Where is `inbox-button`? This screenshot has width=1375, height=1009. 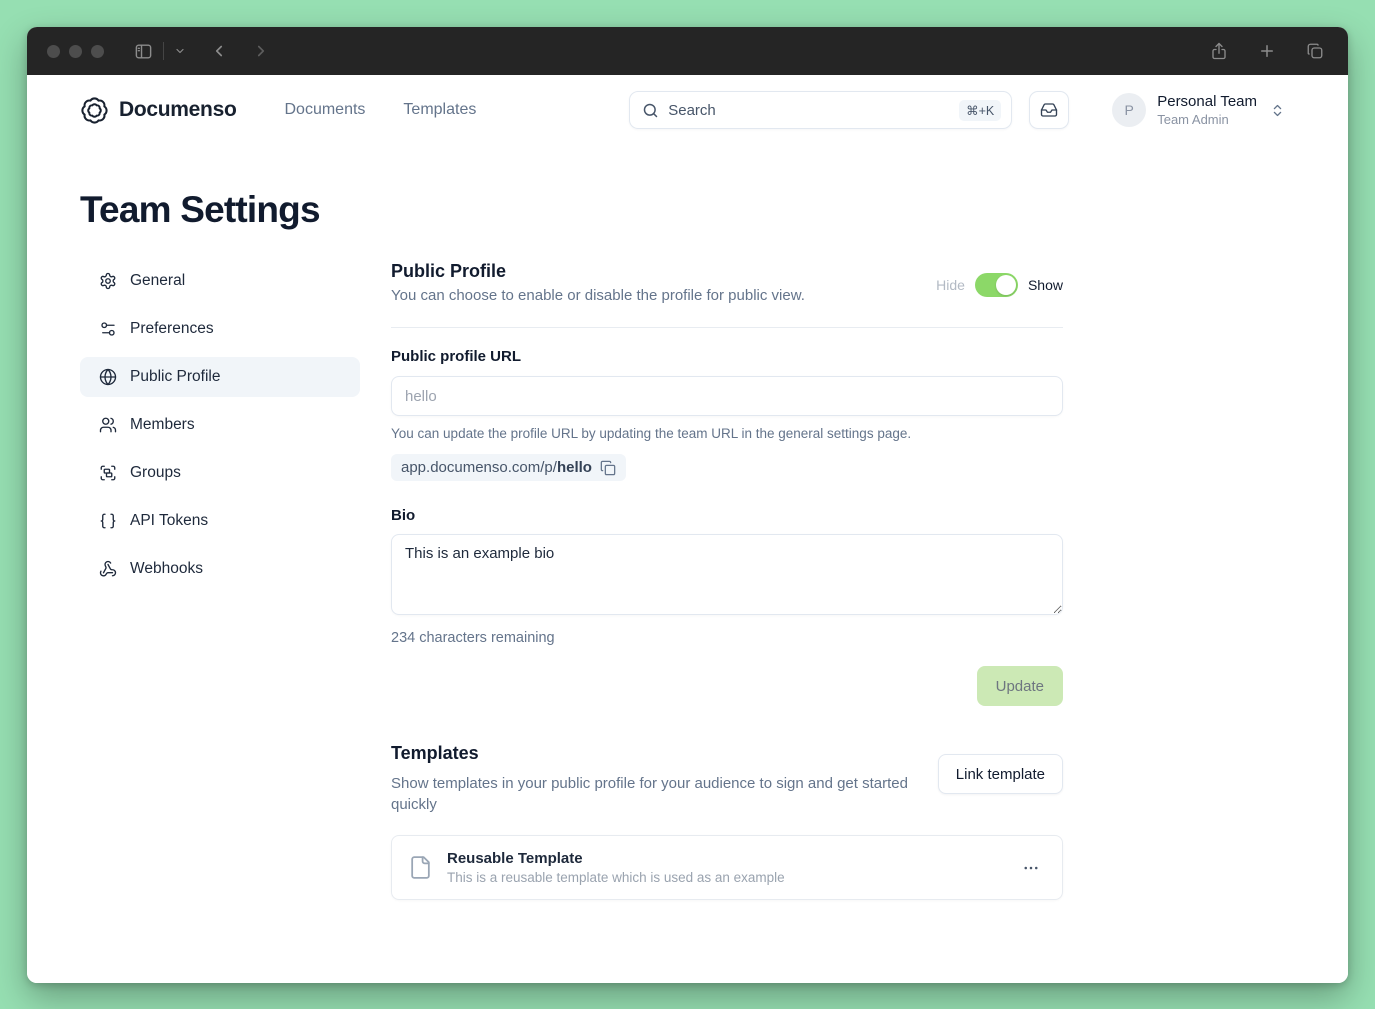
inbox-button is located at coordinates (1049, 110).